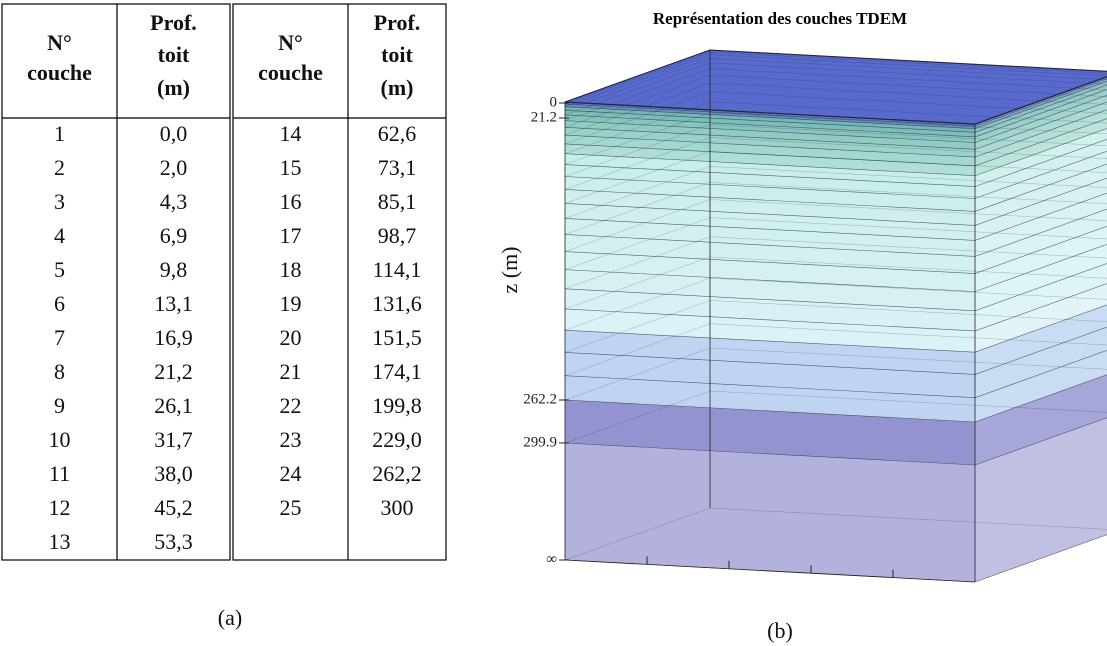  Describe the element at coordinates (174, 167) in the screenshot. I see `table-cell: 2,0` at that location.